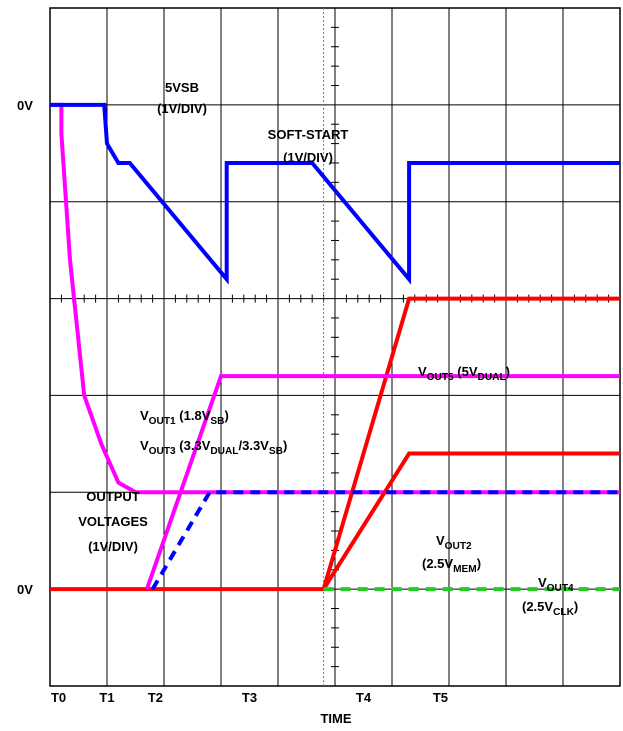 This screenshot has height=731, width=623. I want to click on label-output-voltages: OUTPUT, so click(113, 496).